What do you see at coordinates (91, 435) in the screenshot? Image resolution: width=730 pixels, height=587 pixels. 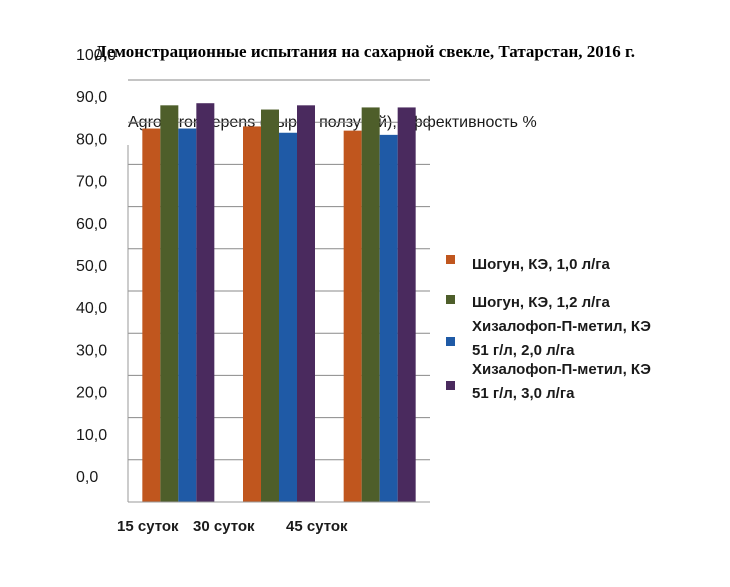 I see `y-tick-label: 10,0` at bounding box center [91, 435].